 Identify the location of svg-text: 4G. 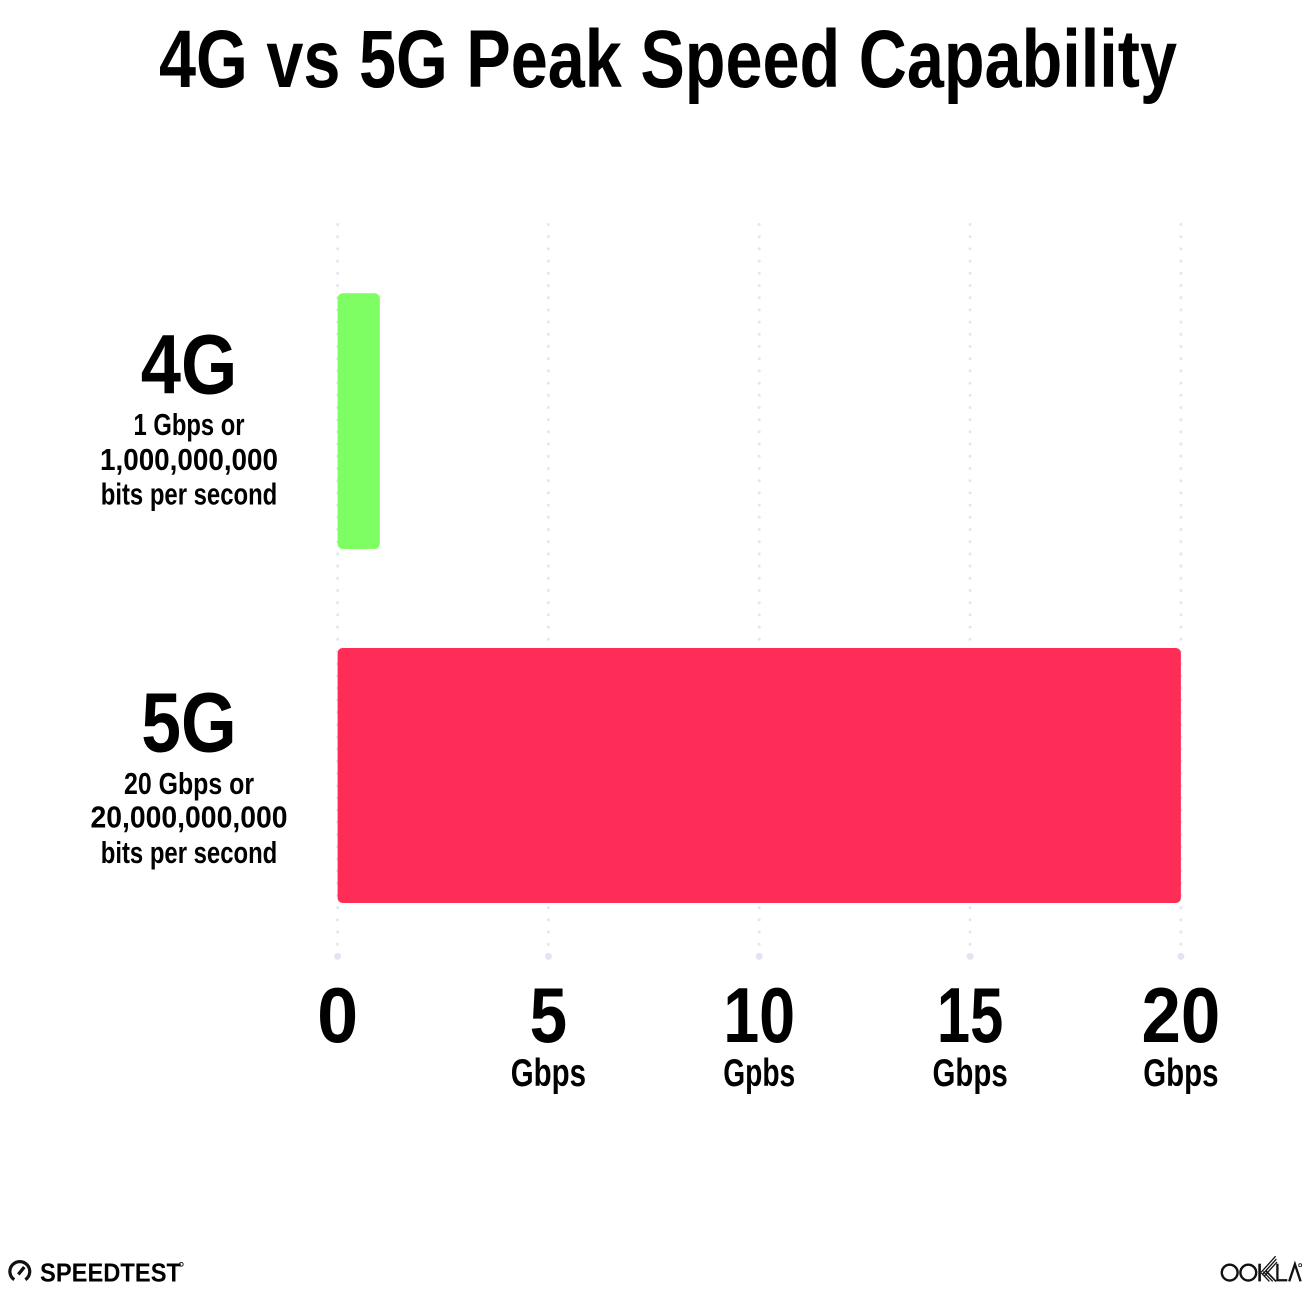
(189, 364).